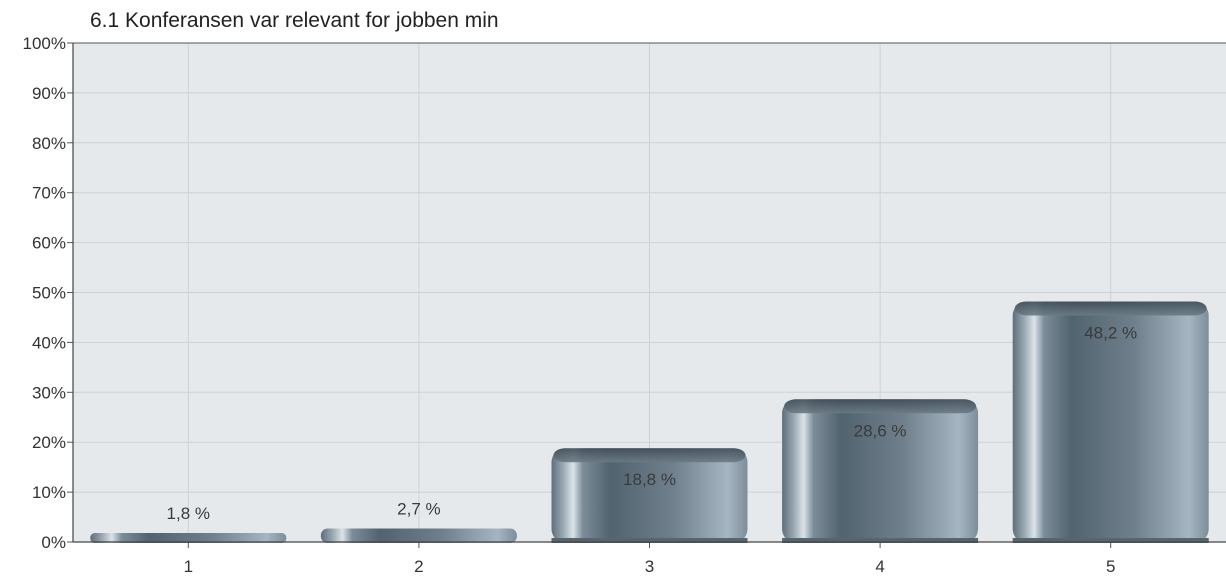 This screenshot has height=578, width=1226. What do you see at coordinates (53, 542) in the screenshot?
I see `y-tick-label: 0%` at bounding box center [53, 542].